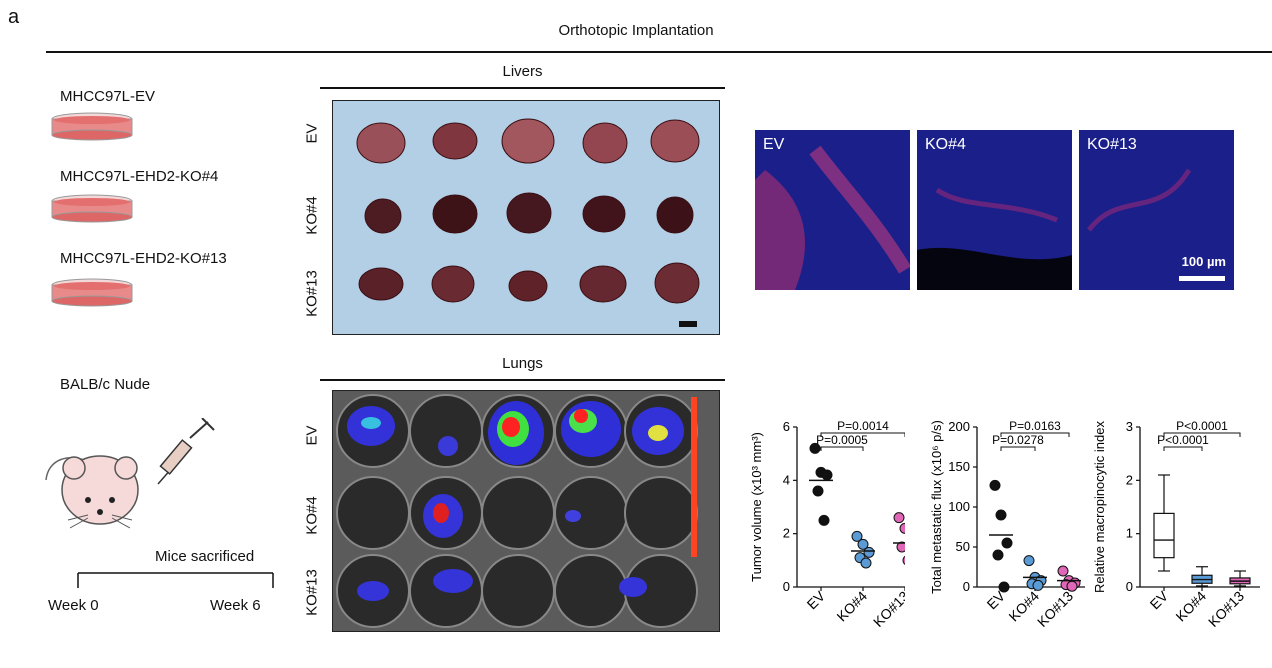  What do you see at coordinates (1035, 426) in the screenshot?
I see `p-value-label: P=0.0163` at bounding box center [1035, 426].